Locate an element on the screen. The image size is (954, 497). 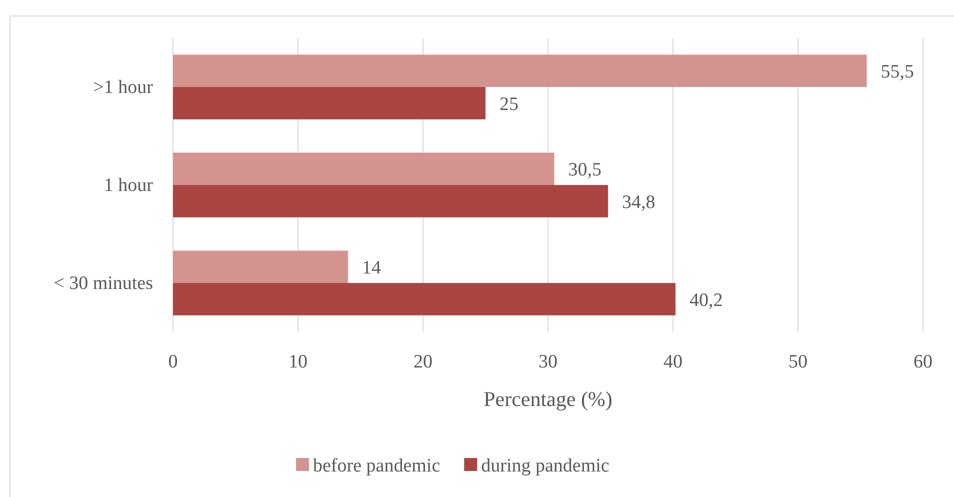
x-tick-label: 0 is located at coordinates (173, 361).